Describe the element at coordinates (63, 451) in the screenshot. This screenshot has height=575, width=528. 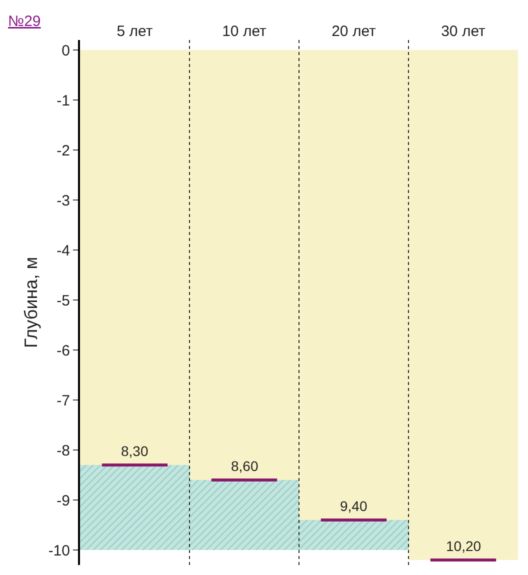
I see `y-tick-label: -8` at that location.